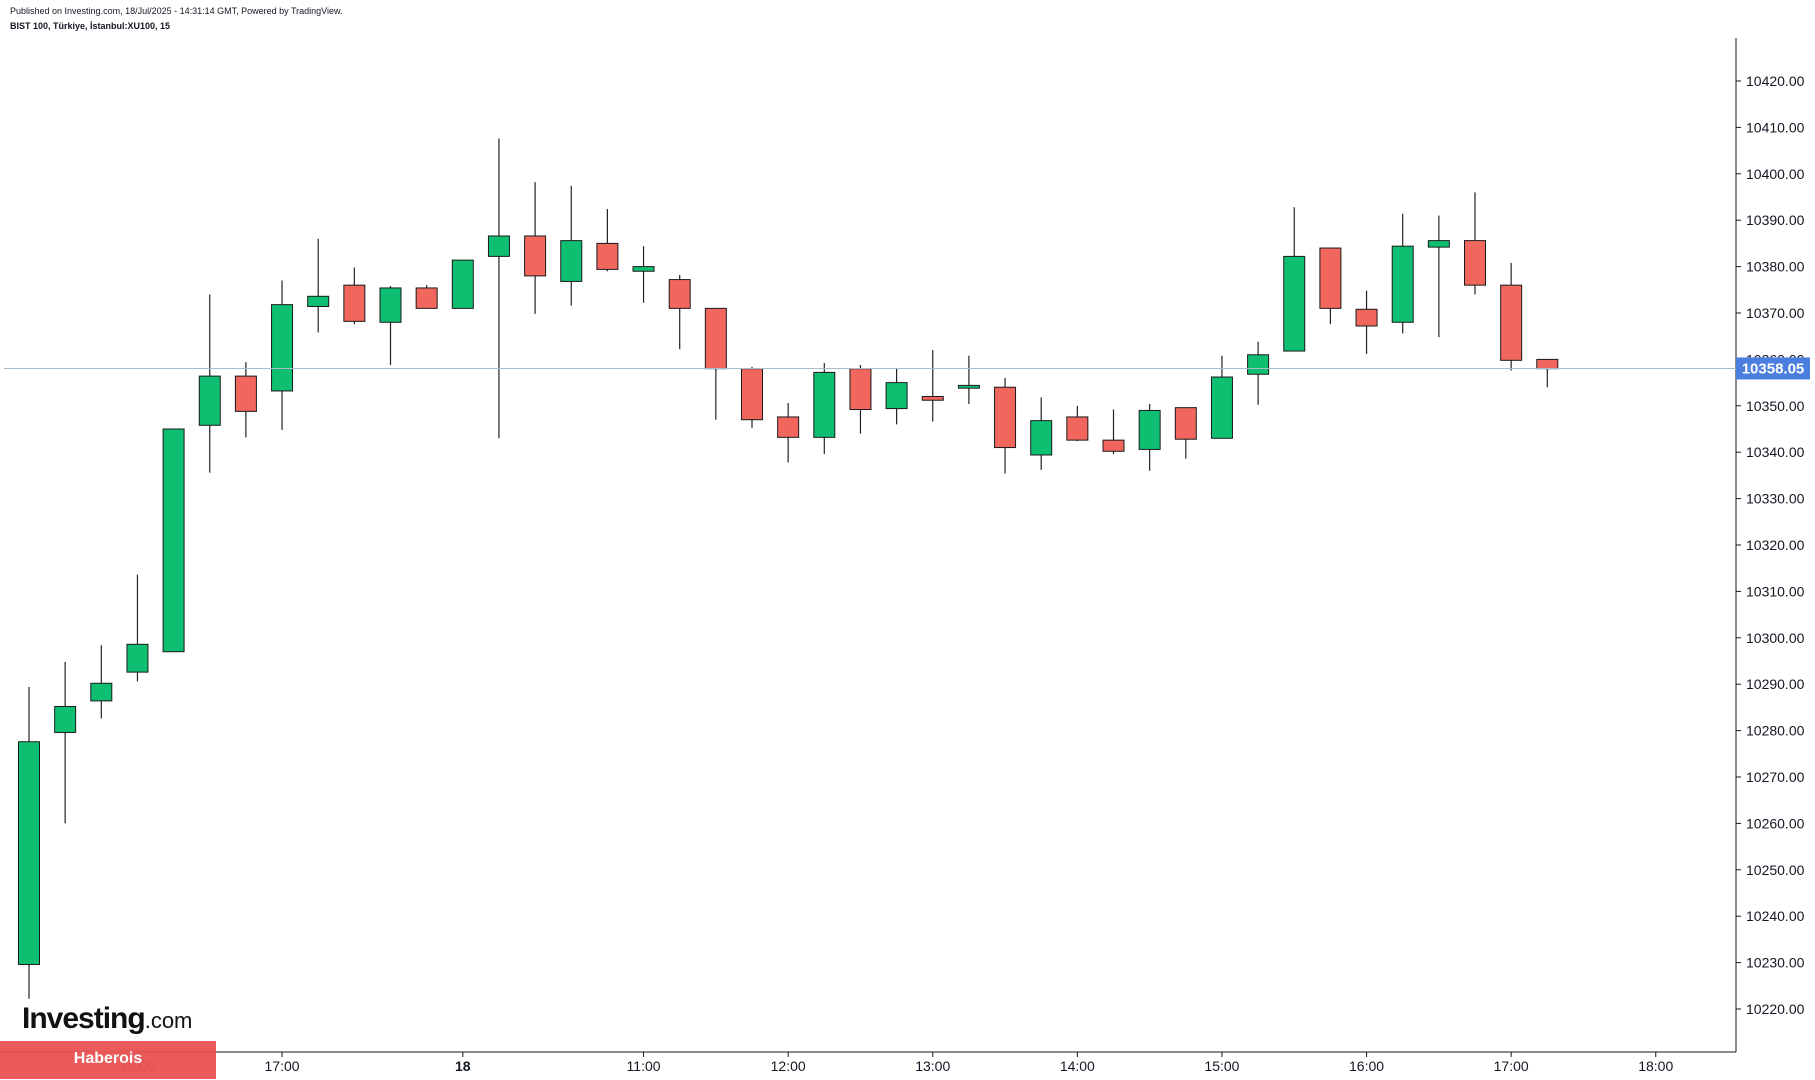 The width and height of the screenshot is (1815, 1080). What do you see at coordinates (463, 1066) in the screenshot?
I see `time-tick-label: 18` at bounding box center [463, 1066].